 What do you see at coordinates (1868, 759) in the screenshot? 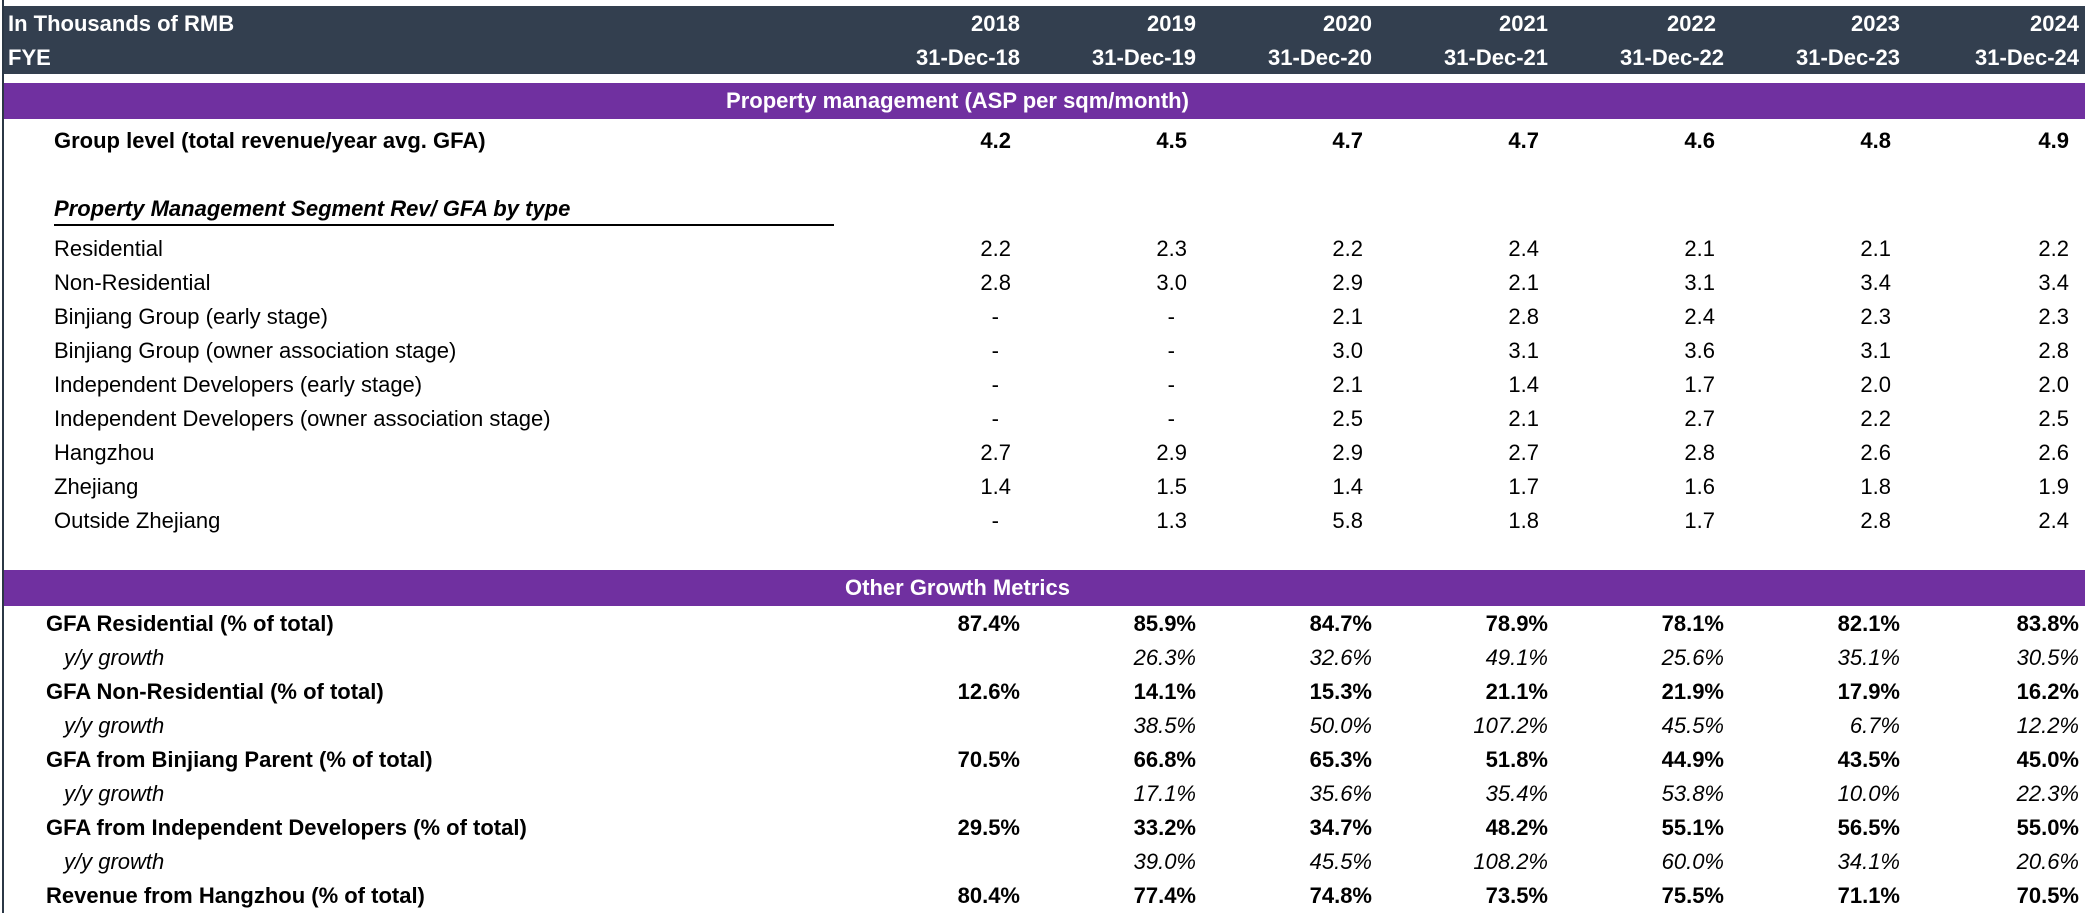
I see `value-cell: 43.5%` at bounding box center [1868, 759].